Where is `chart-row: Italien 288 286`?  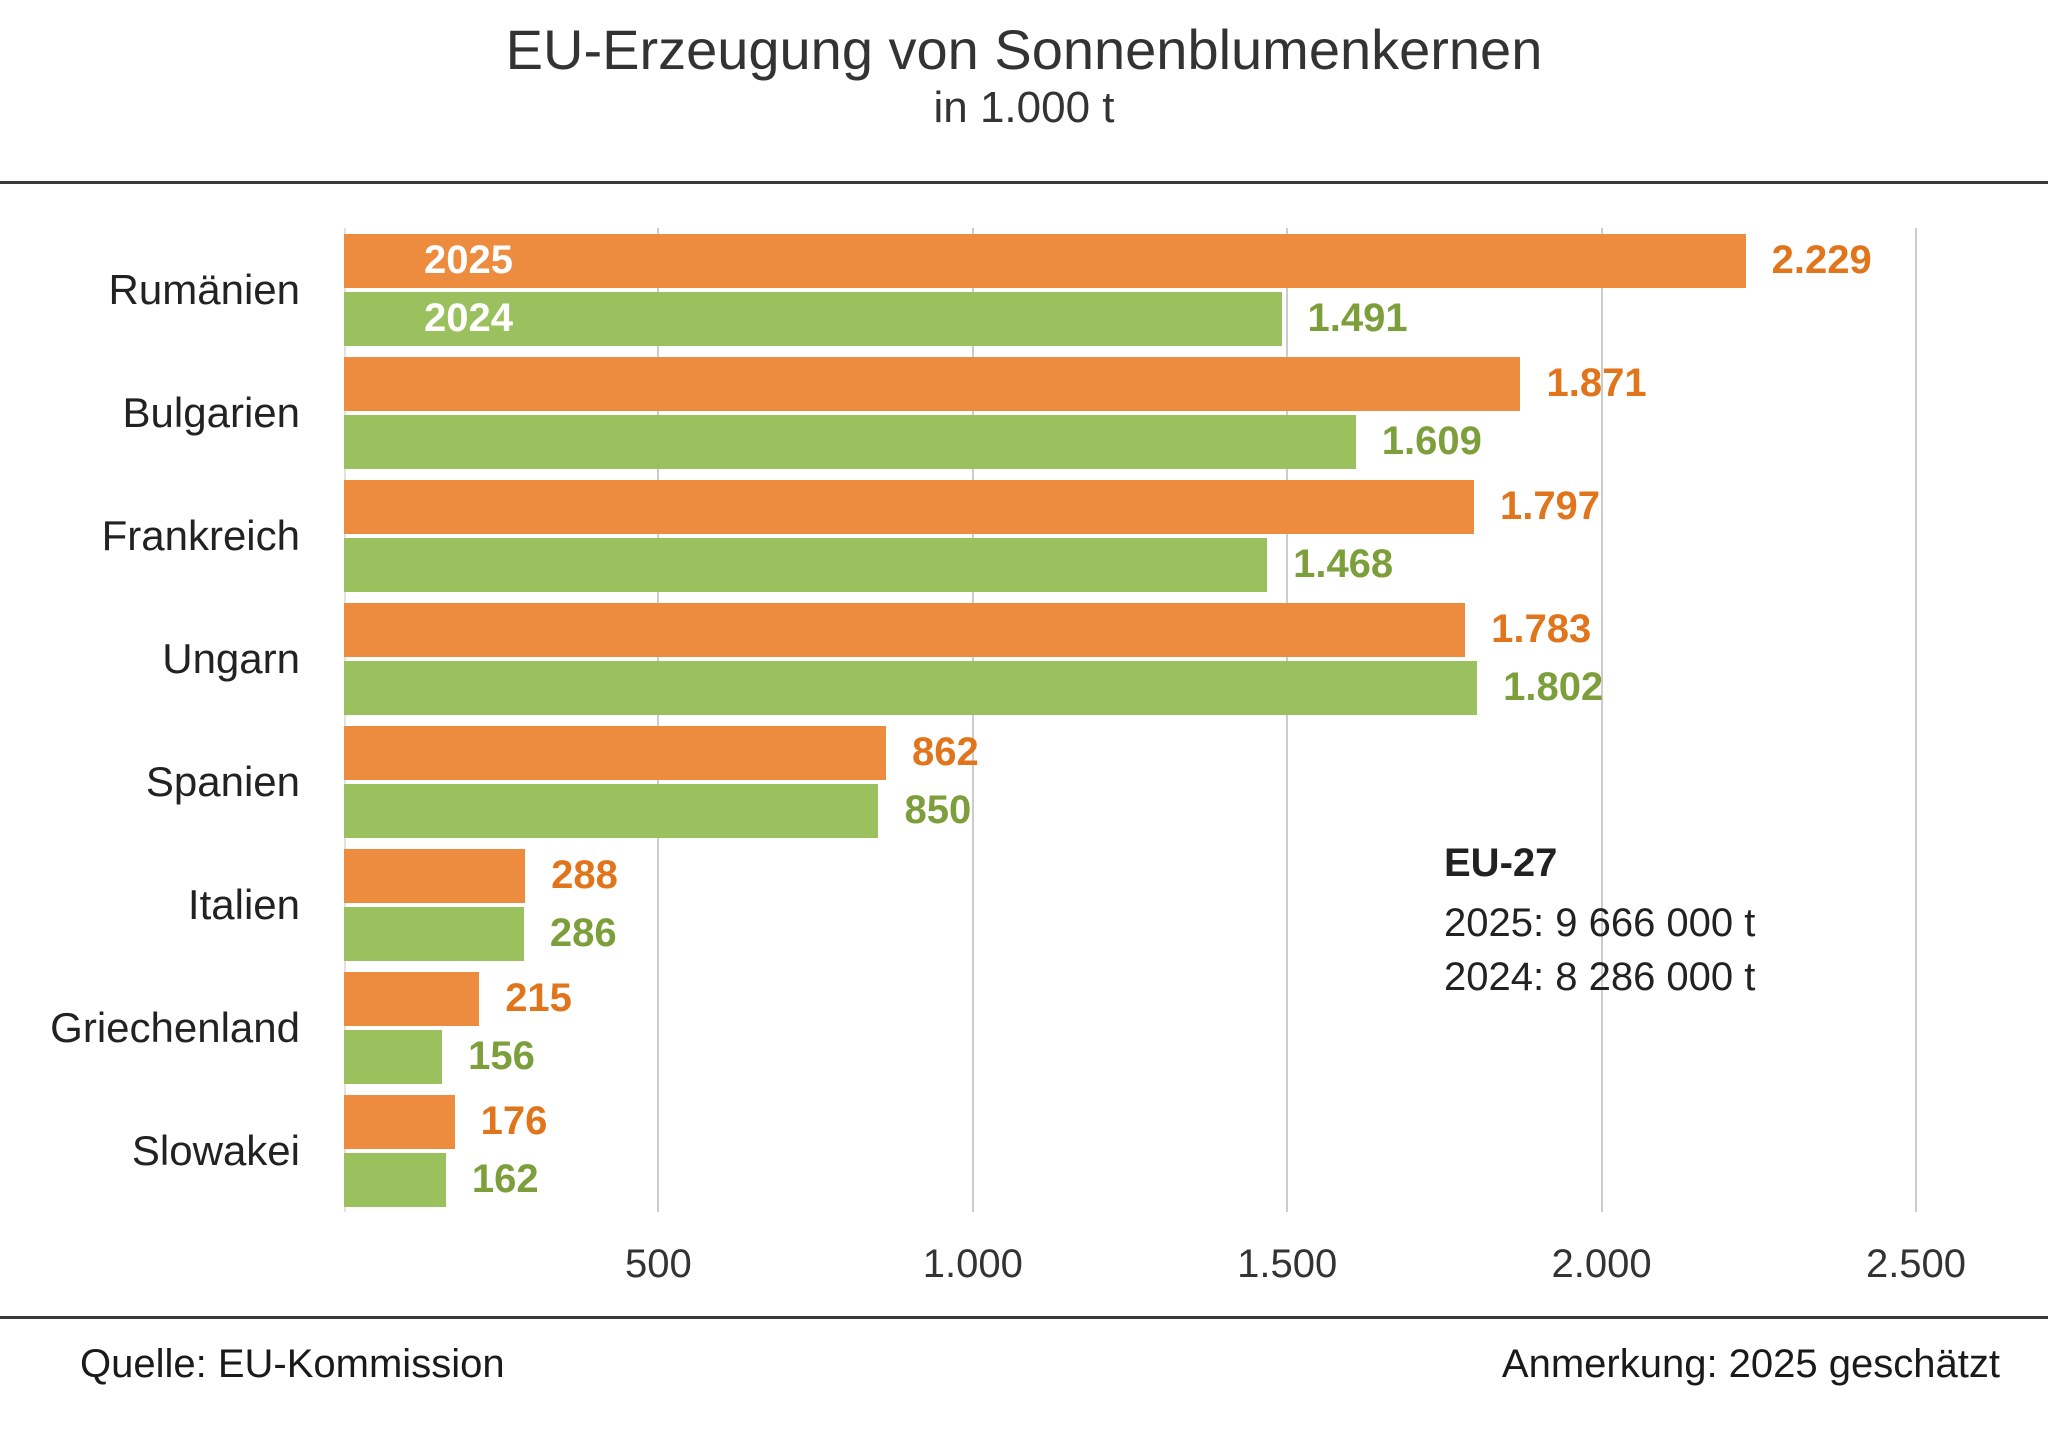 chart-row: Italien 288 286 is located at coordinates (1052, 904).